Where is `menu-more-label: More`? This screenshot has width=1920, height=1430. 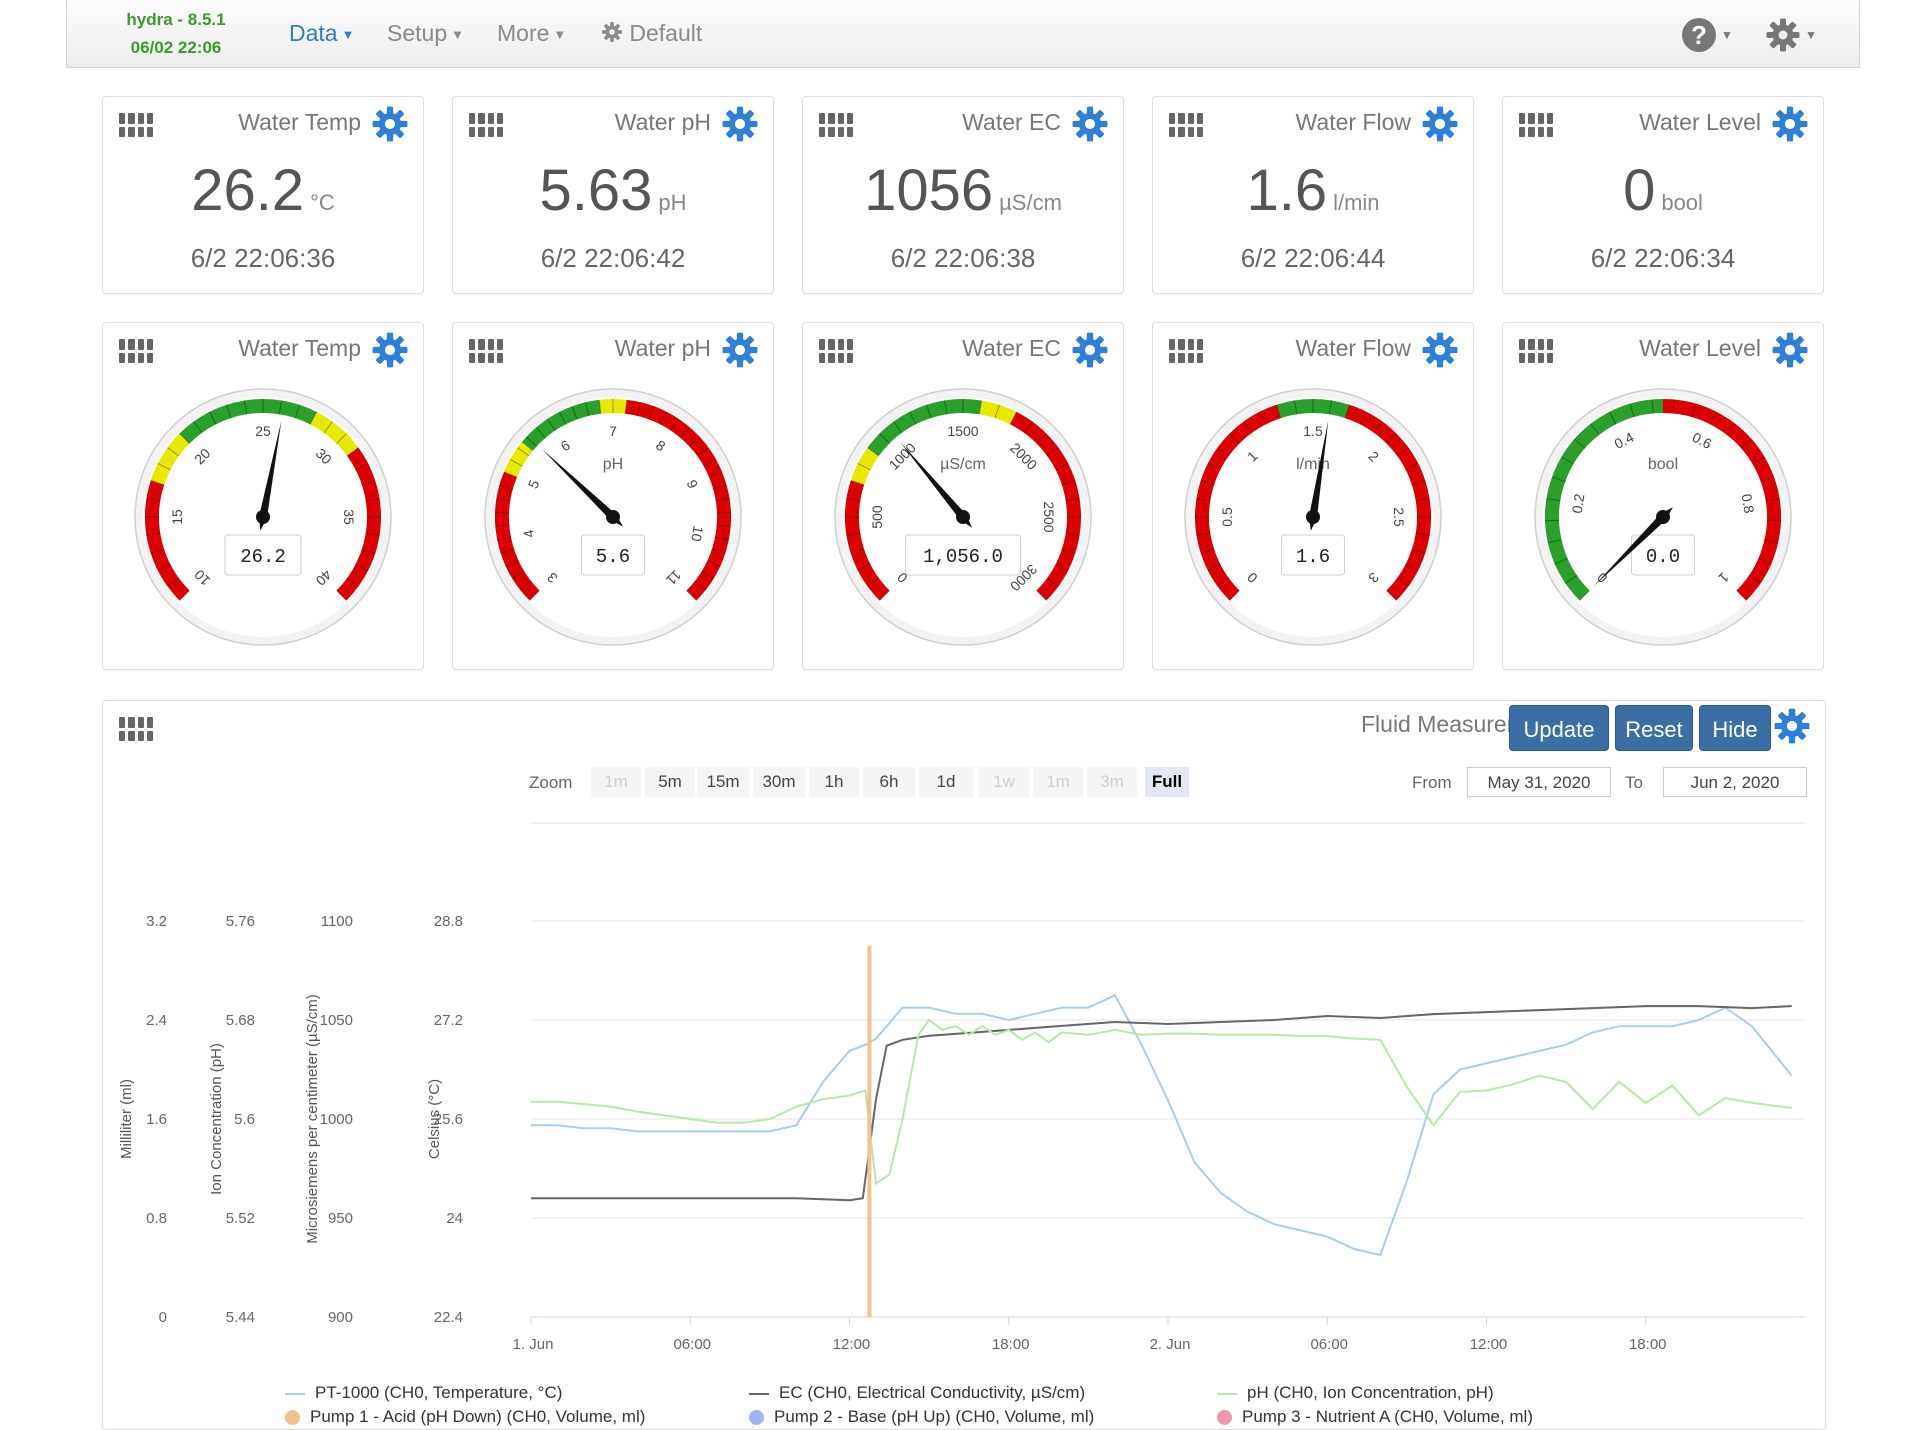
menu-more-label: More is located at coordinates (523, 33).